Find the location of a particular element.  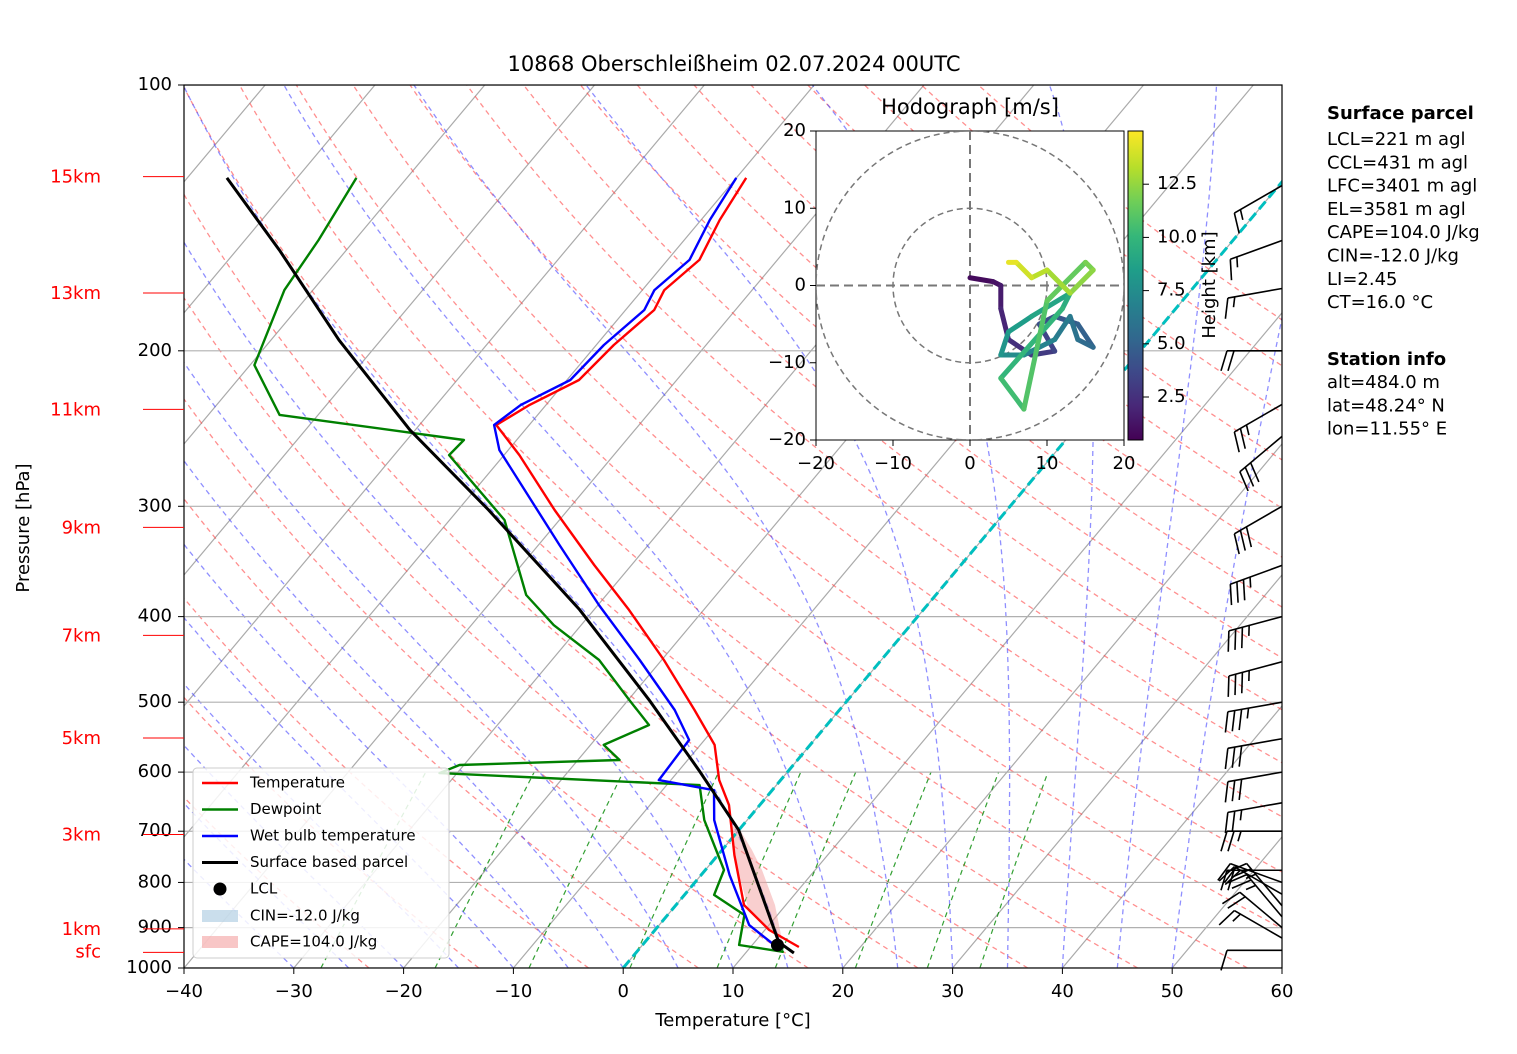

hodo-x-tick-label: 0 is located at coordinates (969, 463).